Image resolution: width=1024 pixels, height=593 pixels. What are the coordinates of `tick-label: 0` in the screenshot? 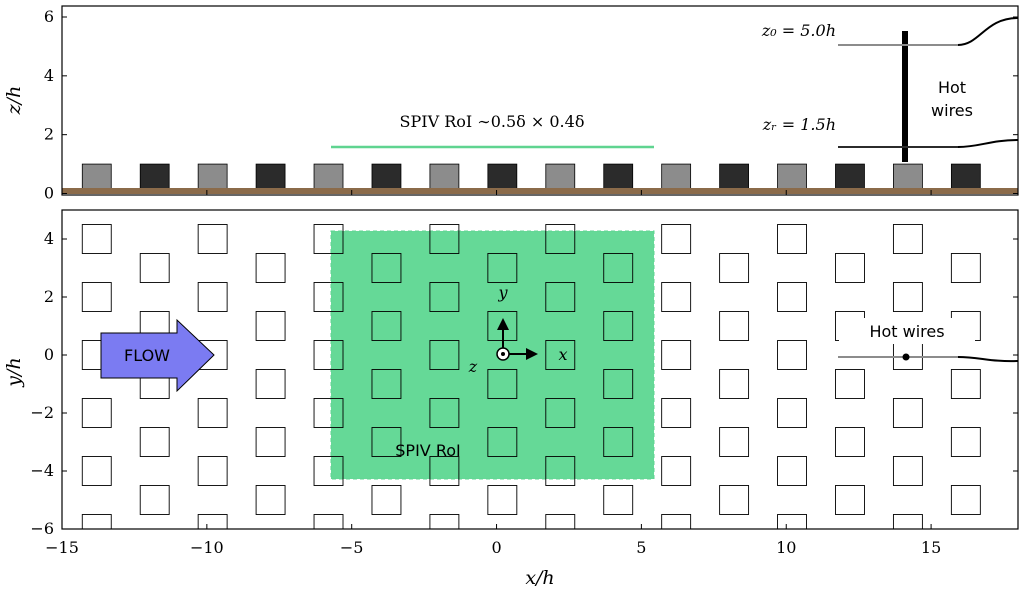 It's located at (49, 193).